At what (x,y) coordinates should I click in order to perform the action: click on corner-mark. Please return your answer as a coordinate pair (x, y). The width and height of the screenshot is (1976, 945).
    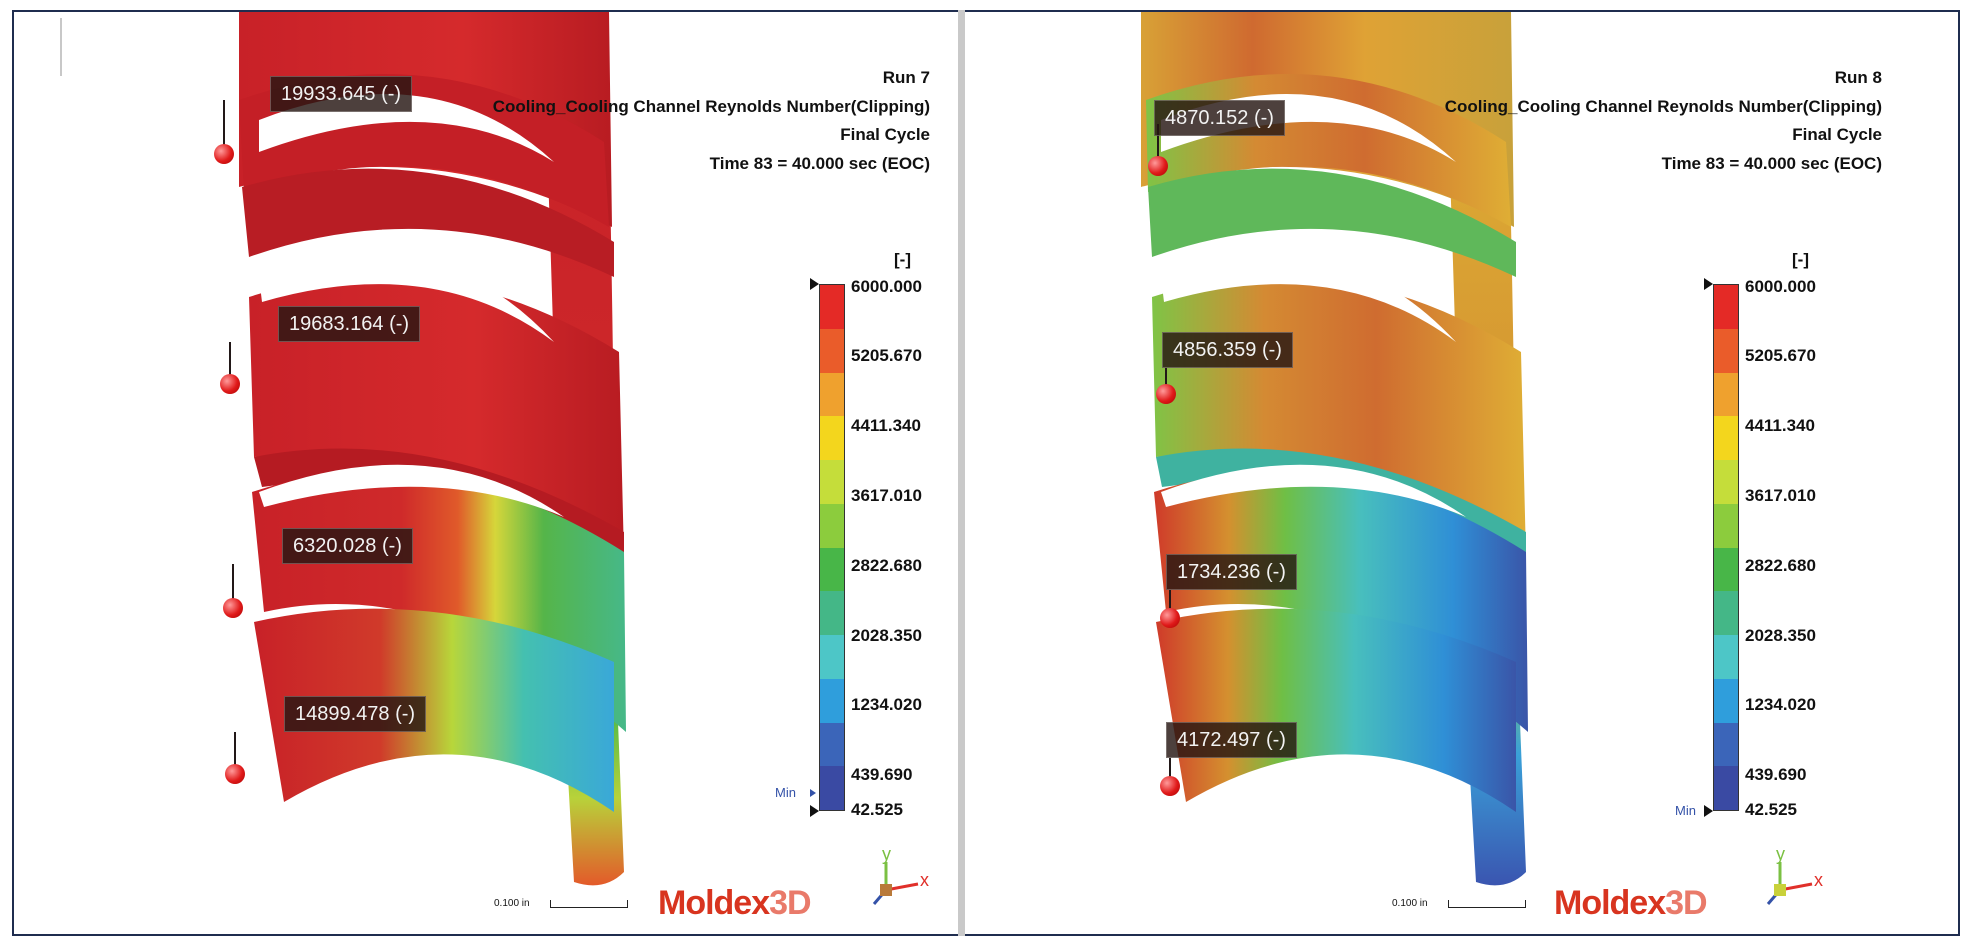
    Looking at the image, I should click on (61, 47).